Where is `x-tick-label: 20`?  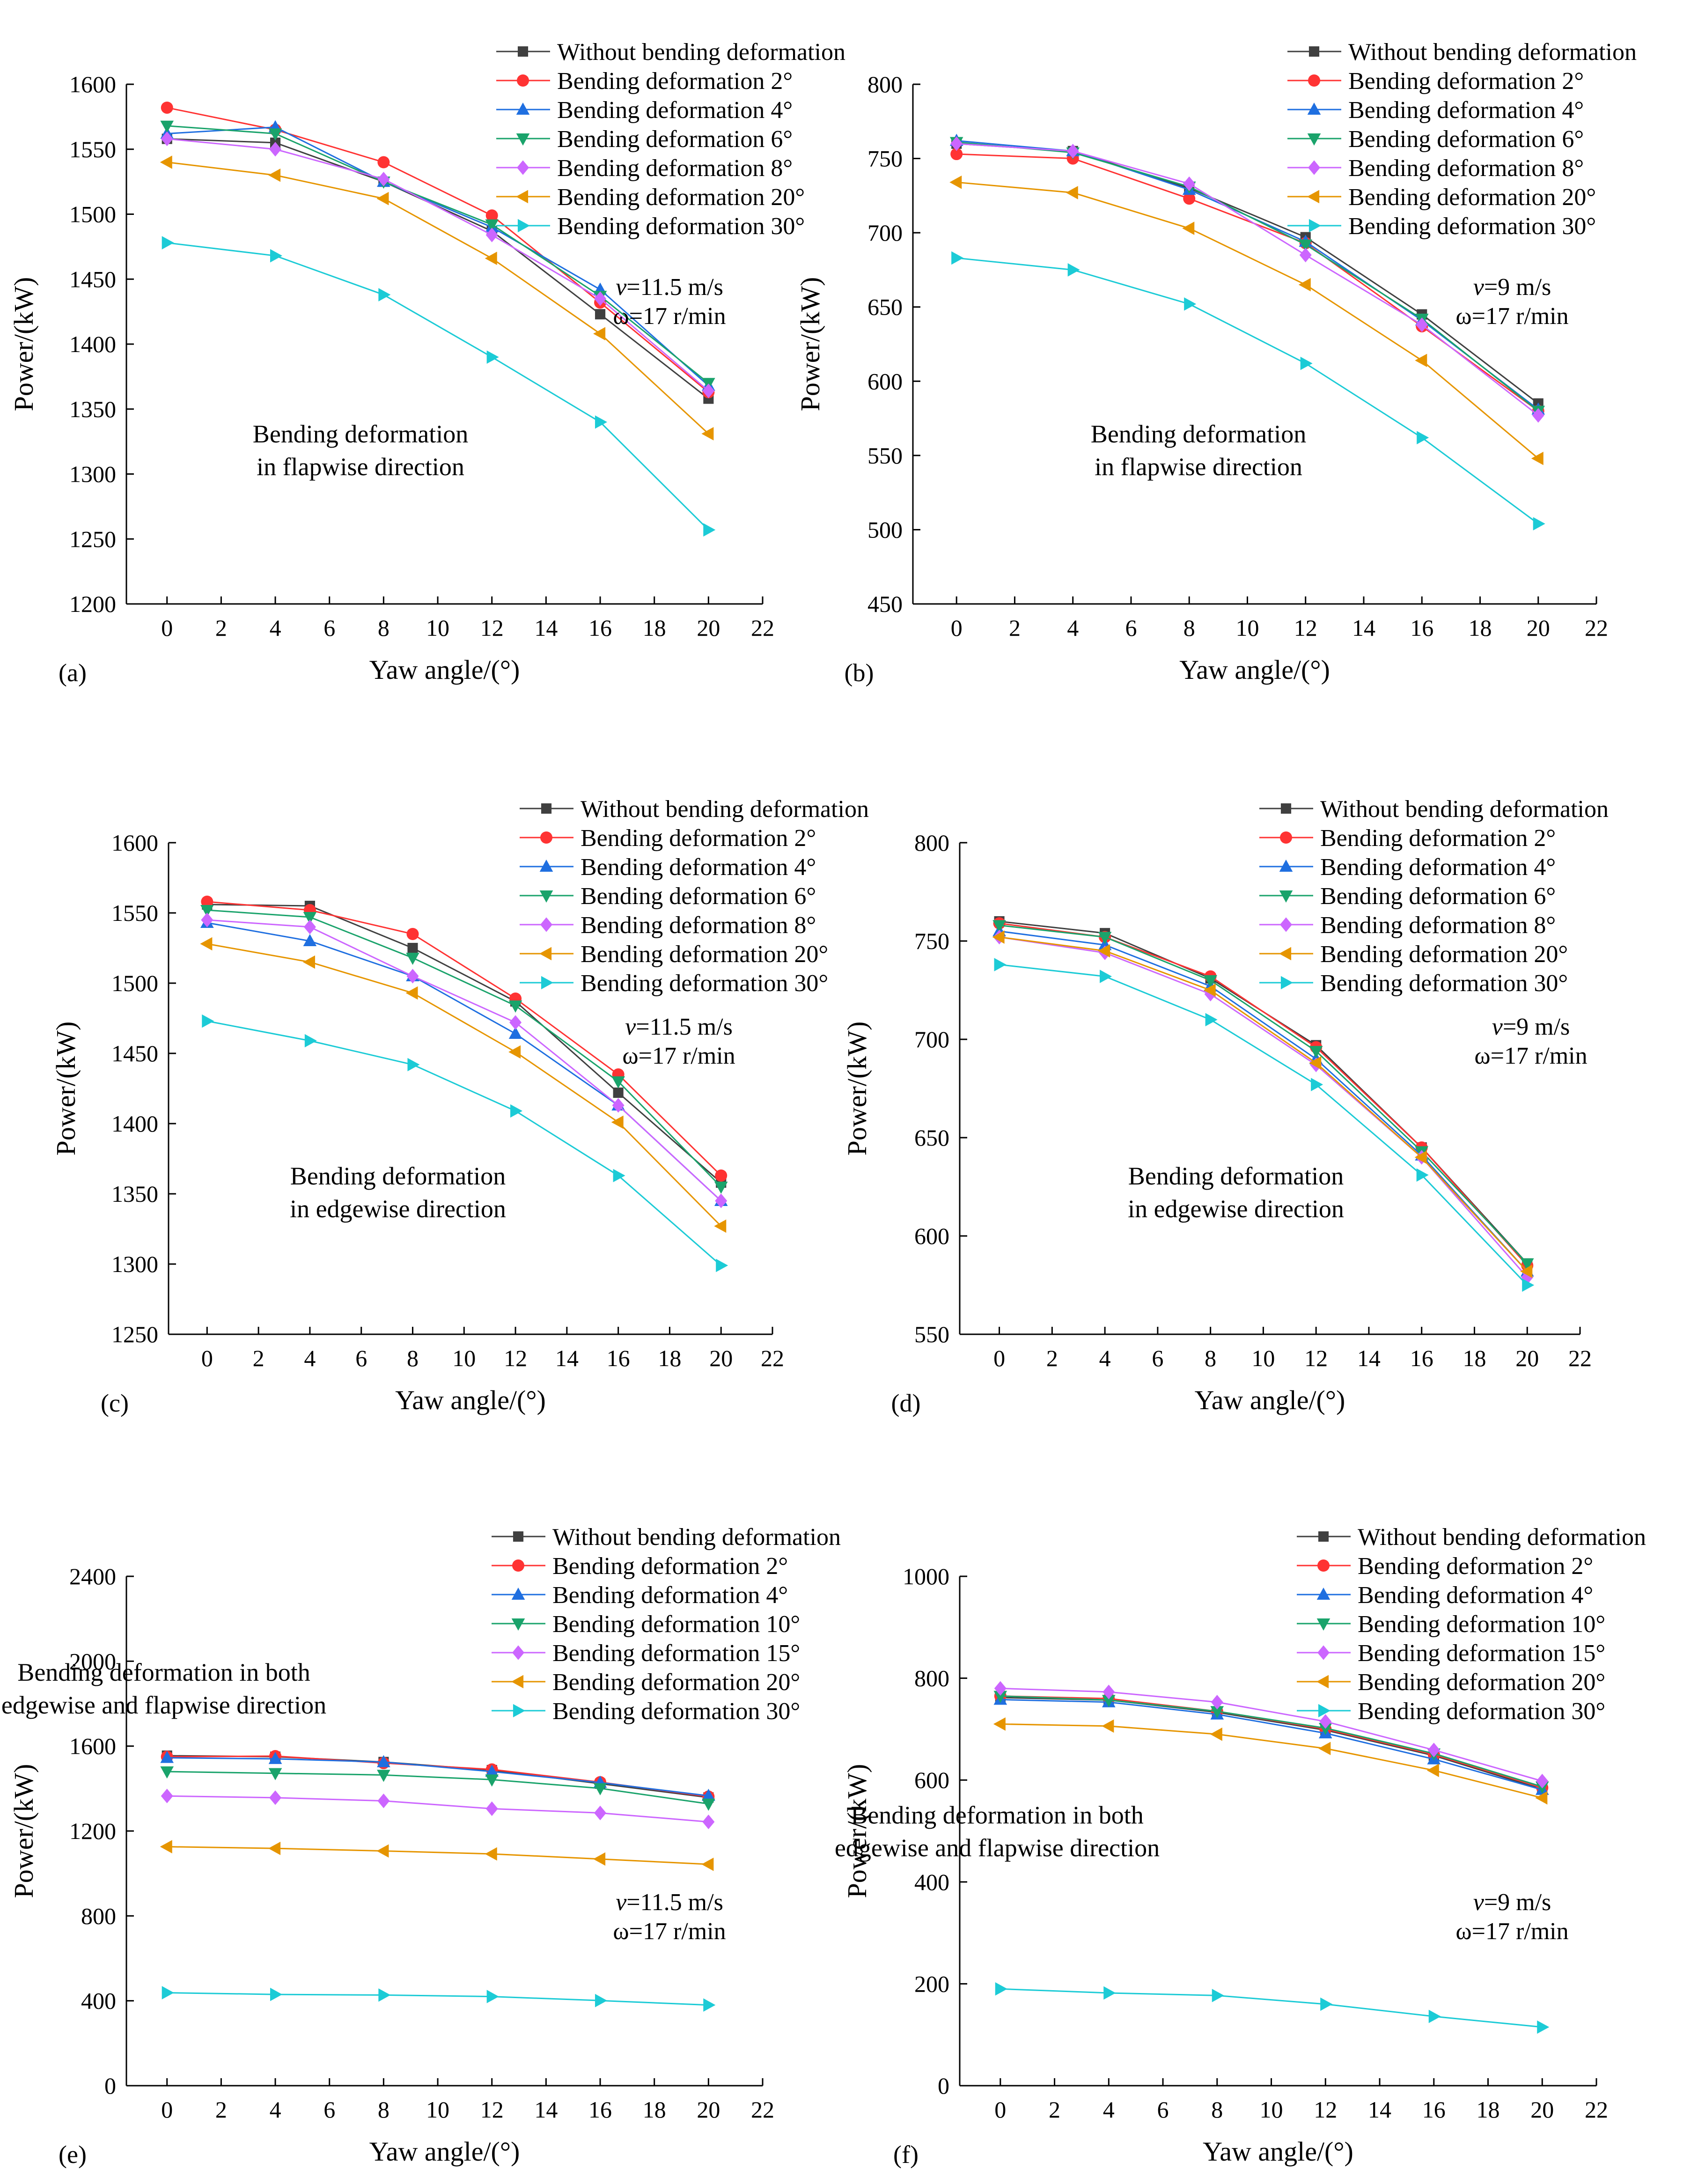
x-tick-label: 20 is located at coordinates (1542, 2109).